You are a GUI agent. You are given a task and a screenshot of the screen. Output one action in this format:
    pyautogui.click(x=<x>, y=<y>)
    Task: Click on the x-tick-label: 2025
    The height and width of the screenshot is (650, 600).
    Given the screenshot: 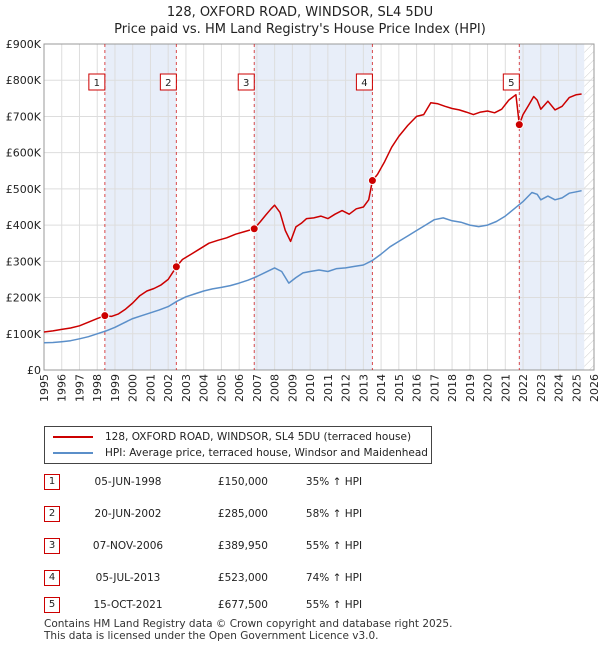 What is the action you would take?
    pyautogui.click(x=576, y=388)
    